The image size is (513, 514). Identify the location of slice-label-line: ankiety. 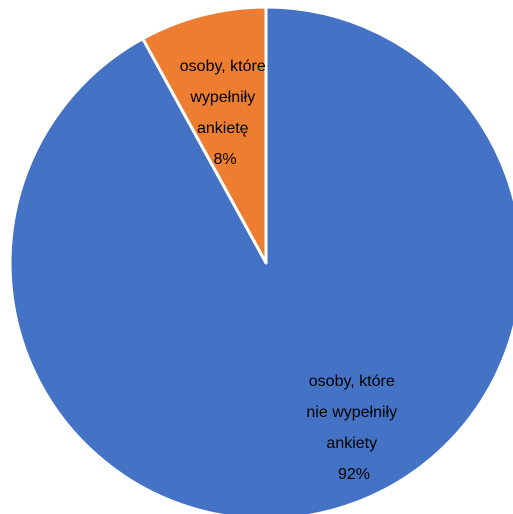
(351, 443).